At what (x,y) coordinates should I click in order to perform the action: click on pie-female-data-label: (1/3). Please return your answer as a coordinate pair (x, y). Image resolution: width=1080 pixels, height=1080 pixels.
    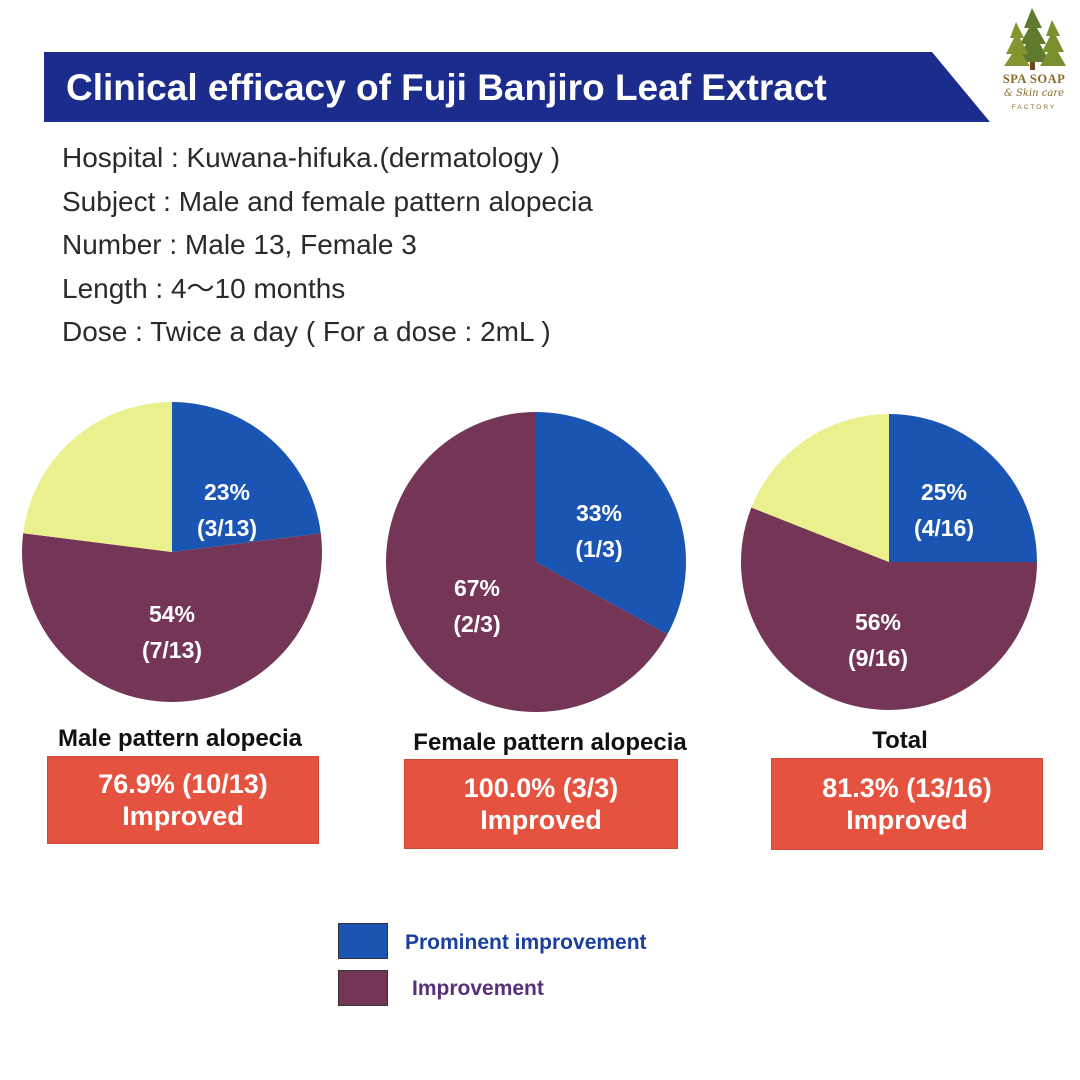
    Looking at the image, I should click on (598, 549).